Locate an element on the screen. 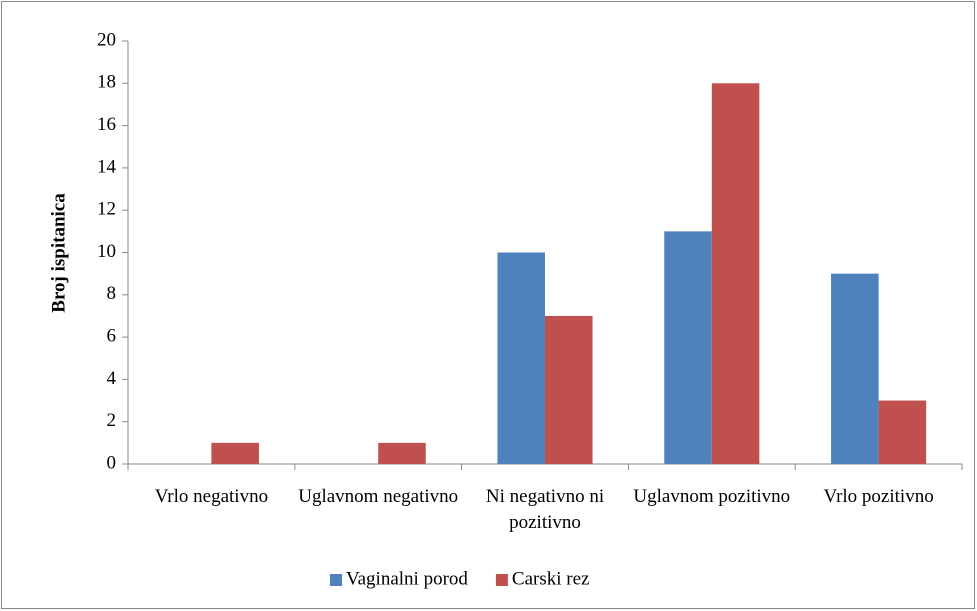 This screenshot has height=611, width=977. x-tick-label: Vrlo negativno is located at coordinates (211, 496).